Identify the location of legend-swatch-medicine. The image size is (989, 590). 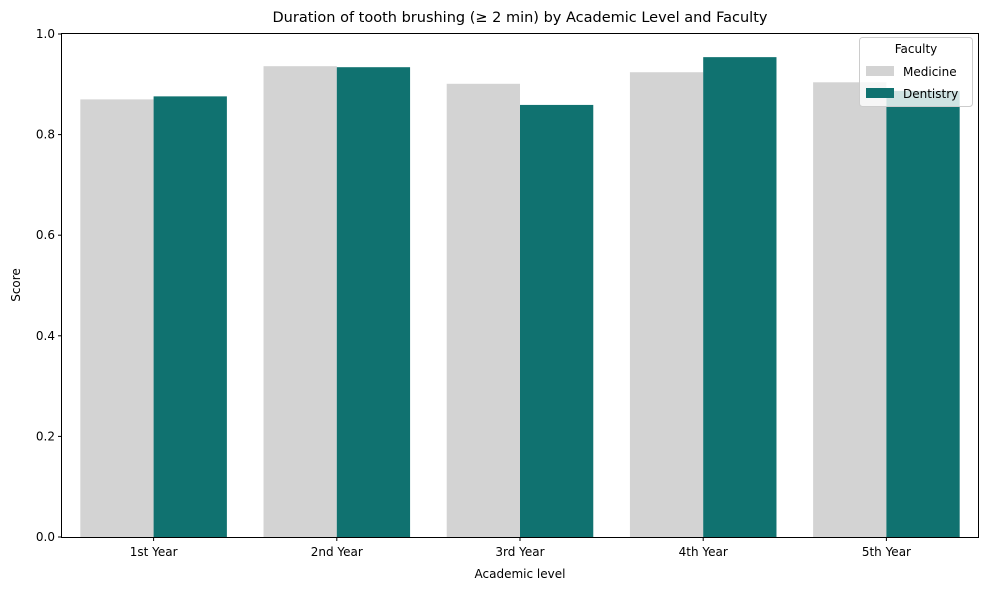
(880, 71).